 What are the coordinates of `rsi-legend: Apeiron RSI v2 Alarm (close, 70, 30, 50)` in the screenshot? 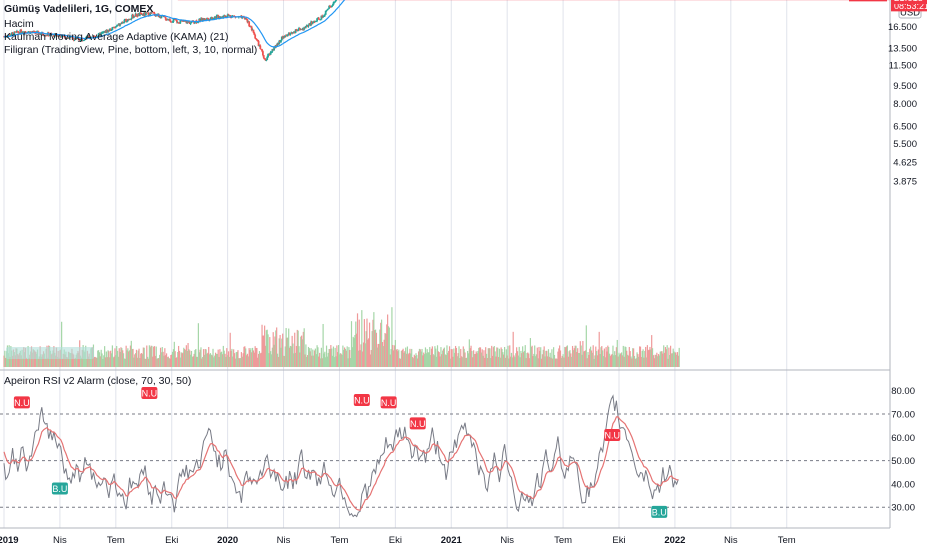 It's located at (98, 381).